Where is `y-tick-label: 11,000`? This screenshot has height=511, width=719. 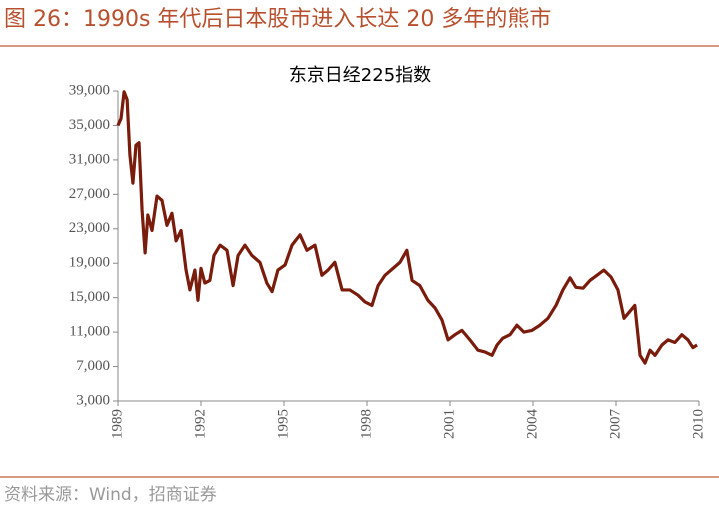 y-tick-label: 11,000 is located at coordinates (89, 332).